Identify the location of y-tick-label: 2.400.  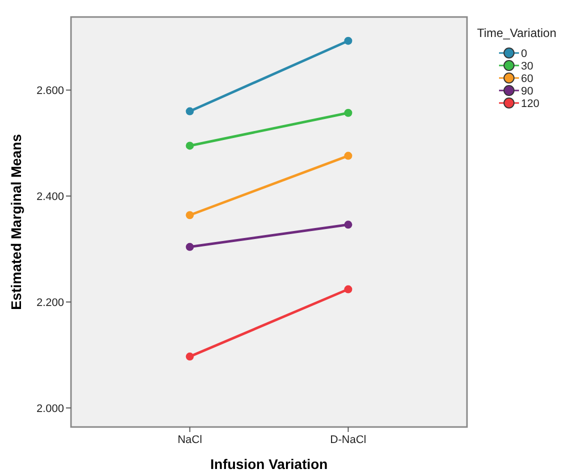
(50, 196).